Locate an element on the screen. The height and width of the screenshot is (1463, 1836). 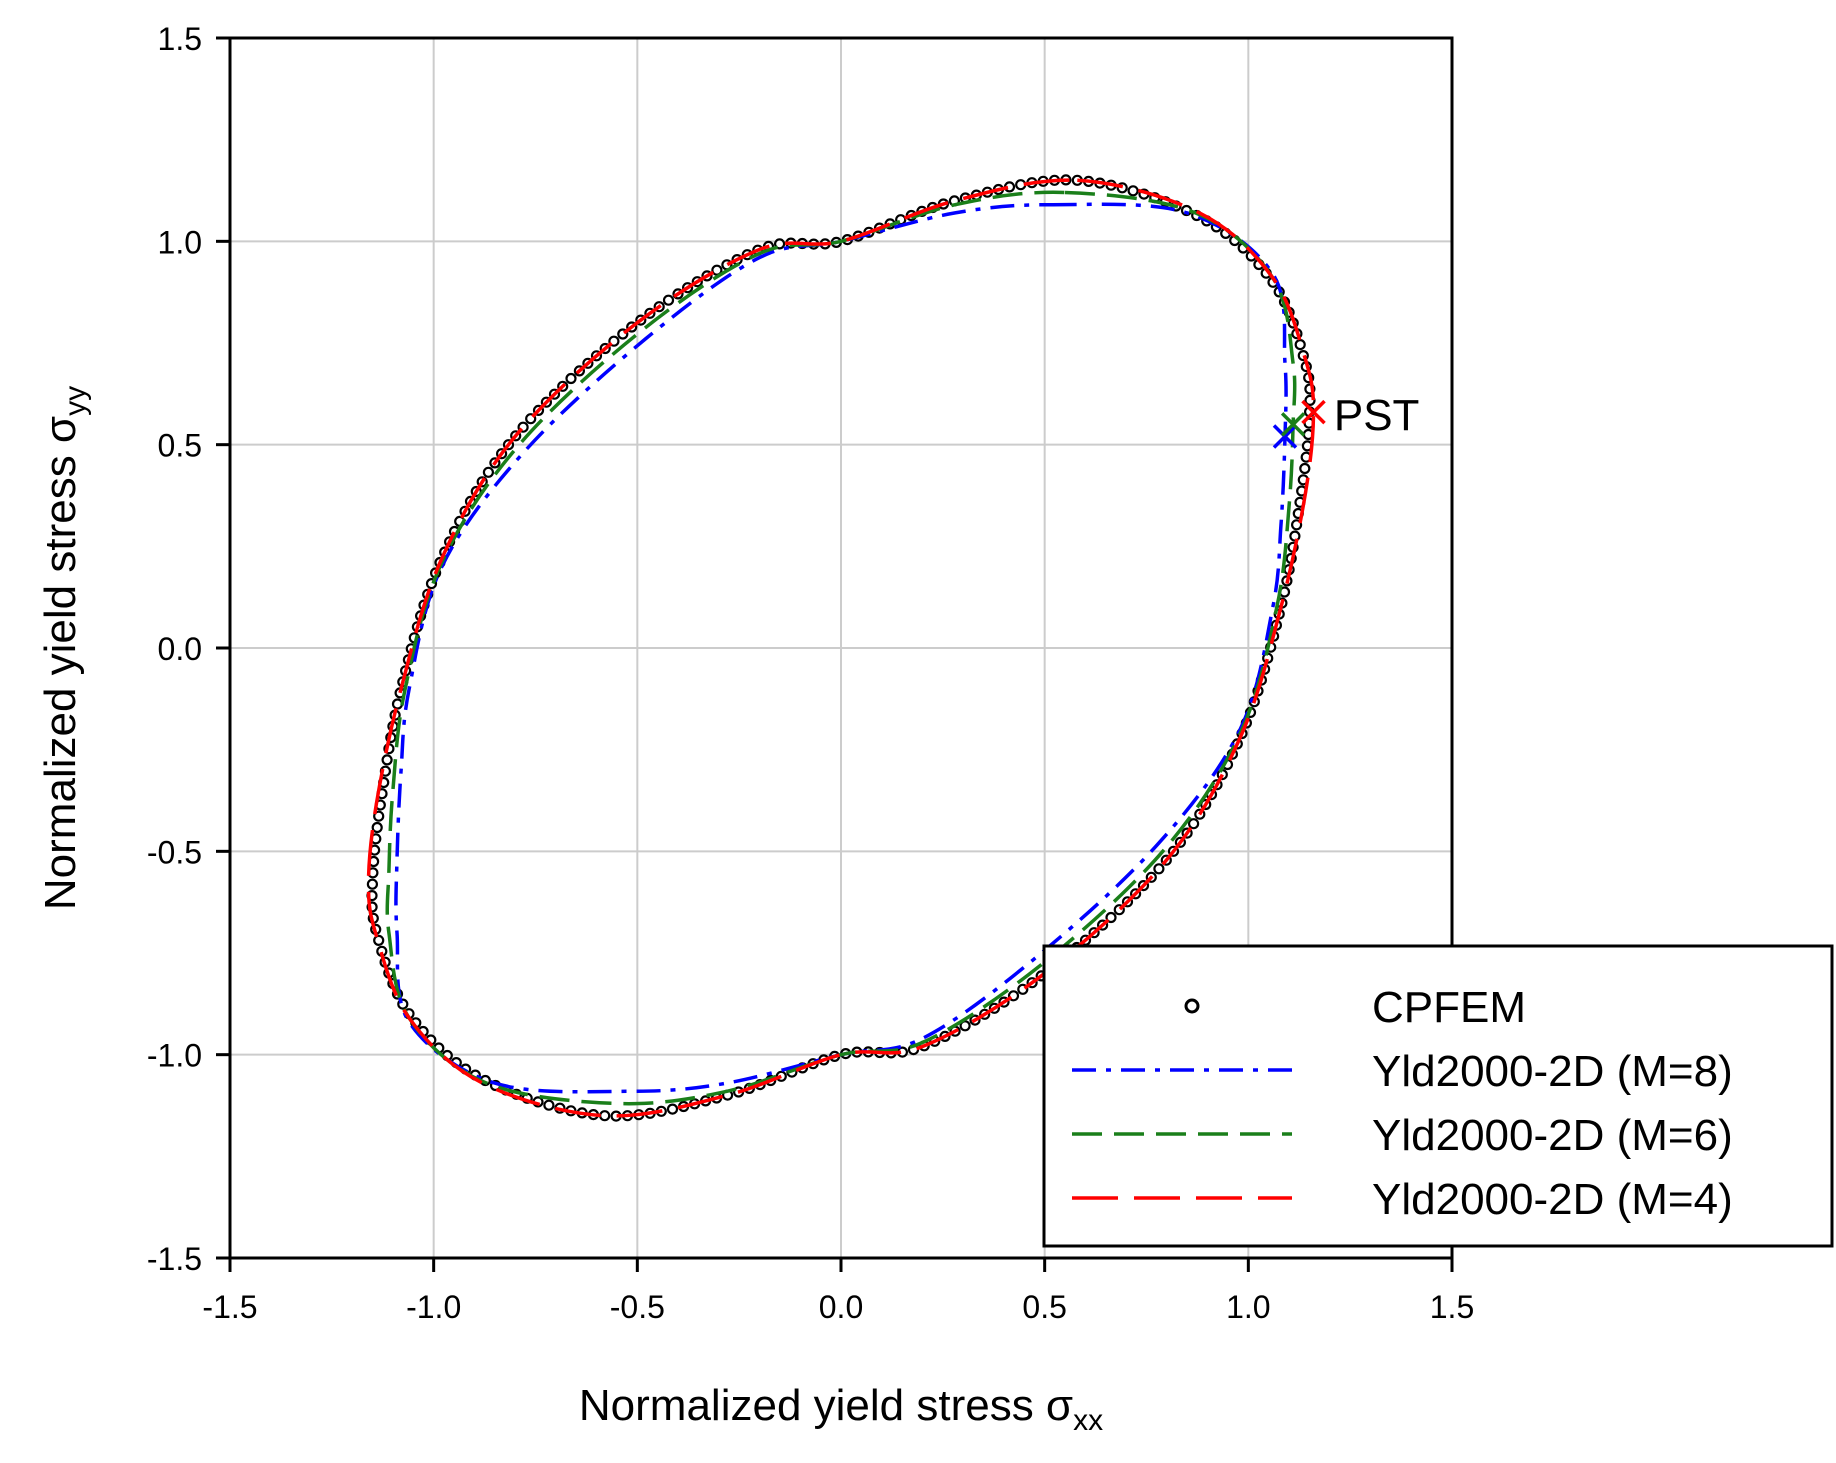
x-tick-label: -0.5 is located at coordinates (637, 1307).